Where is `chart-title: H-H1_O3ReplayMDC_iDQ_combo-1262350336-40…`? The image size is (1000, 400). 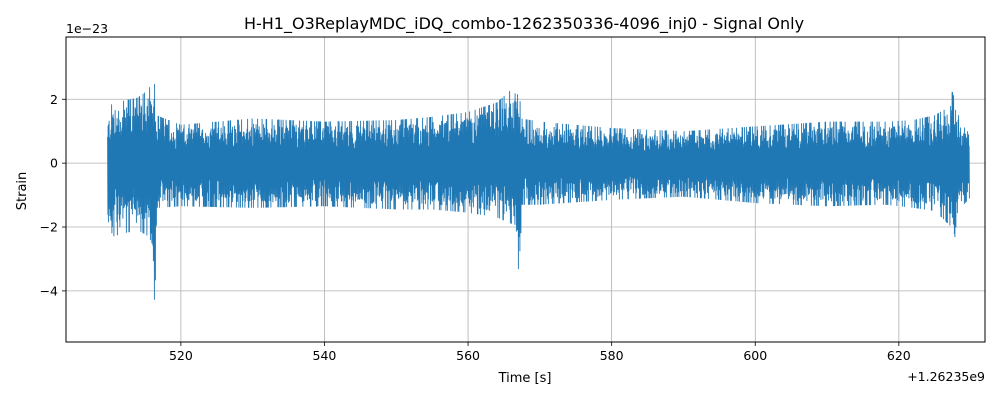
chart-title: H-H1_O3ReplayMDC_iDQ_combo-1262350336-40… is located at coordinates (524, 24).